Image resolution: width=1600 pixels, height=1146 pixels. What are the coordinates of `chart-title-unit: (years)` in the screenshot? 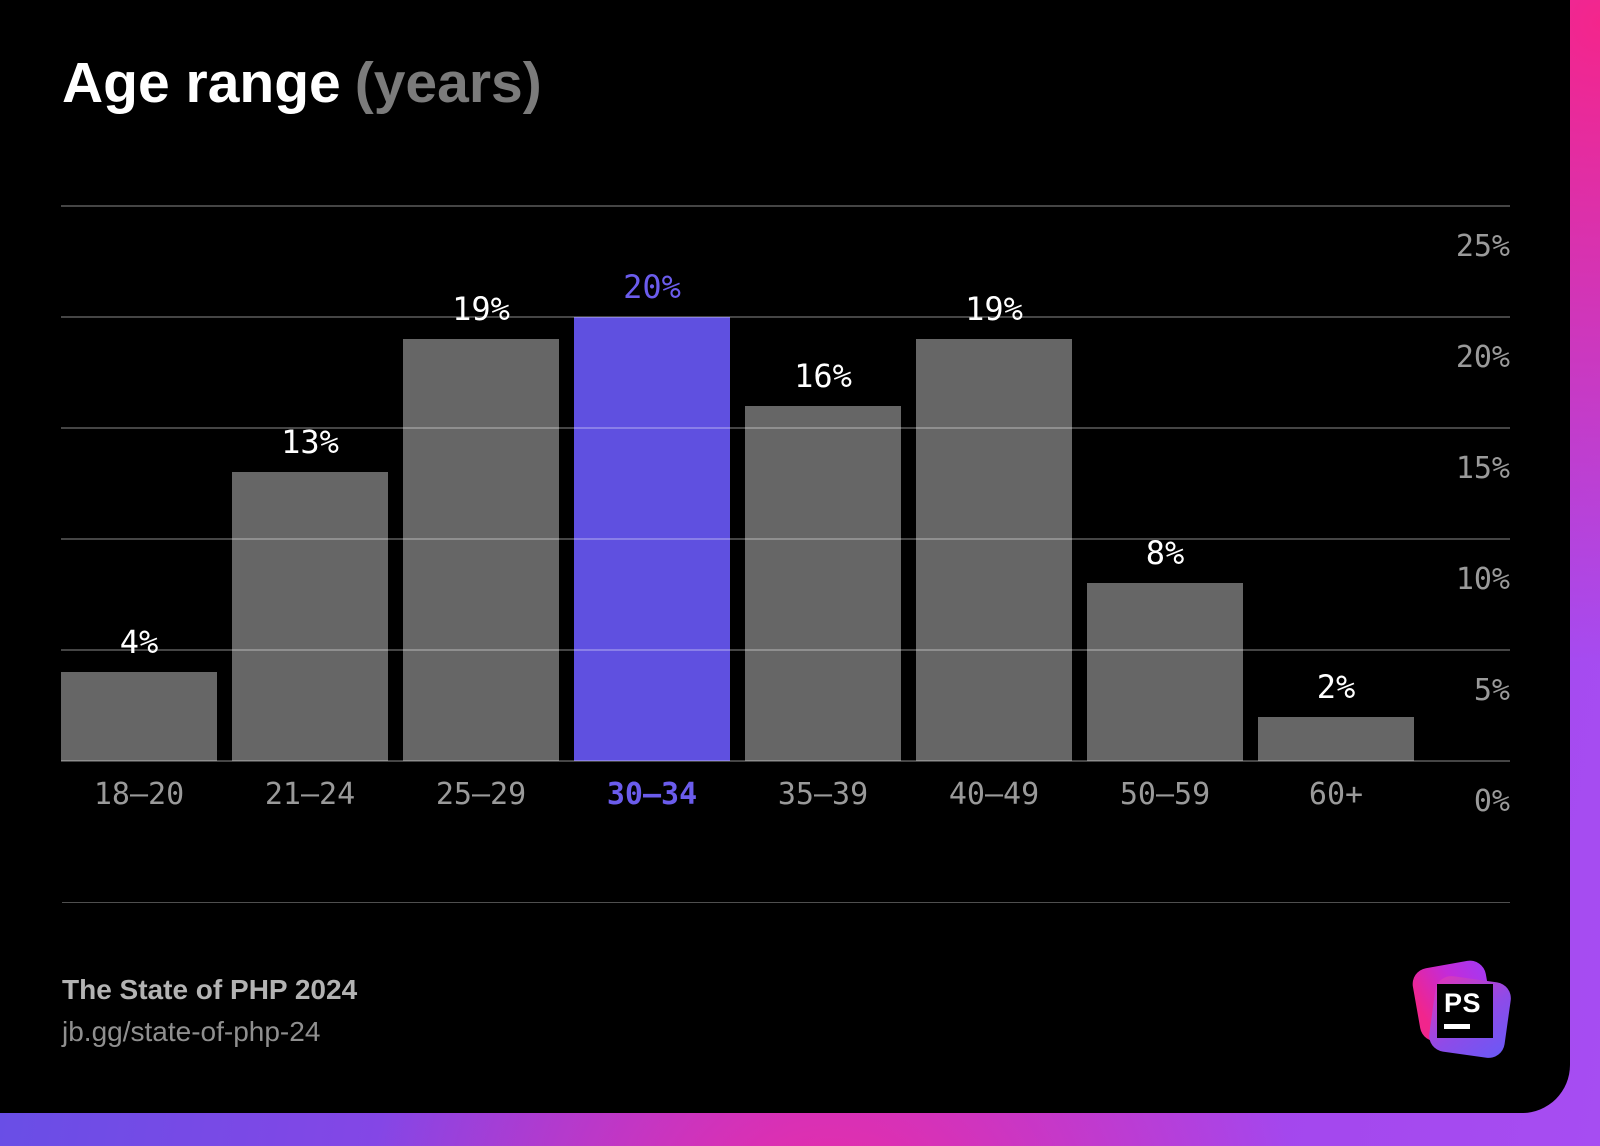 It's located at (448, 83).